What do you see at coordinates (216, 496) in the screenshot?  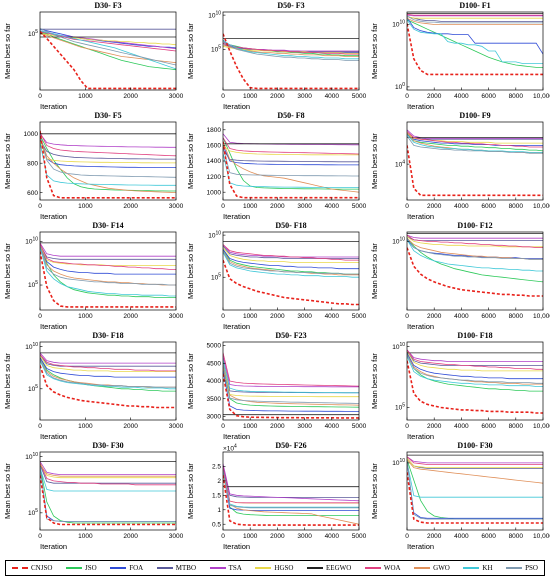 I see `y-tick-label: 1.5` at bounding box center [216, 496].